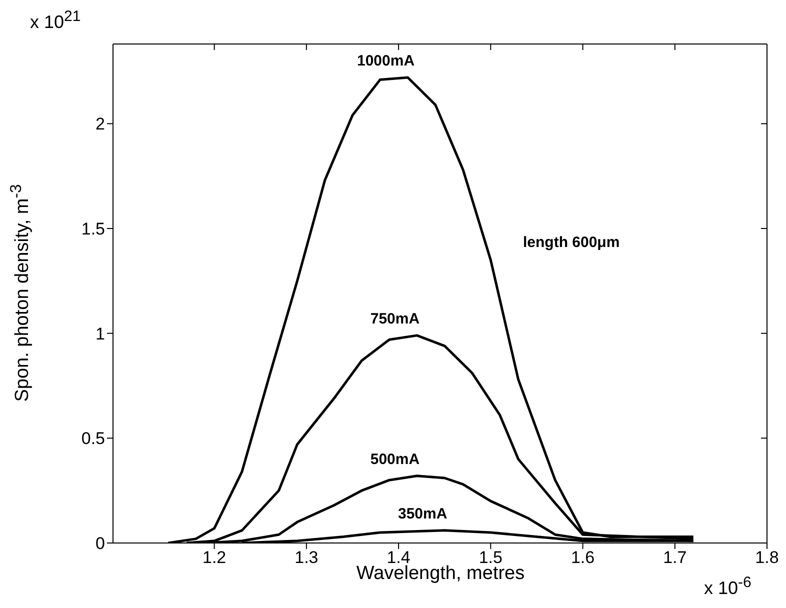 This screenshot has height=608, width=786. What do you see at coordinates (100, 334) in the screenshot?
I see `y-tick-label: 1` at bounding box center [100, 334].